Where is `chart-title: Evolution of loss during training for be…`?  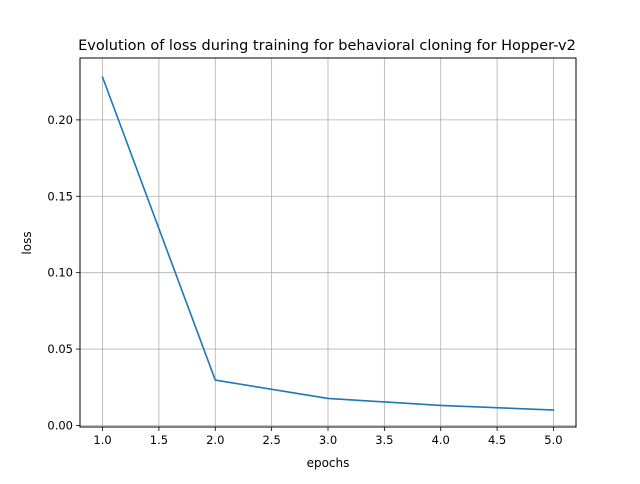
chart-title: Evolution of loss during training for be… is located at coordinates (327, 46).